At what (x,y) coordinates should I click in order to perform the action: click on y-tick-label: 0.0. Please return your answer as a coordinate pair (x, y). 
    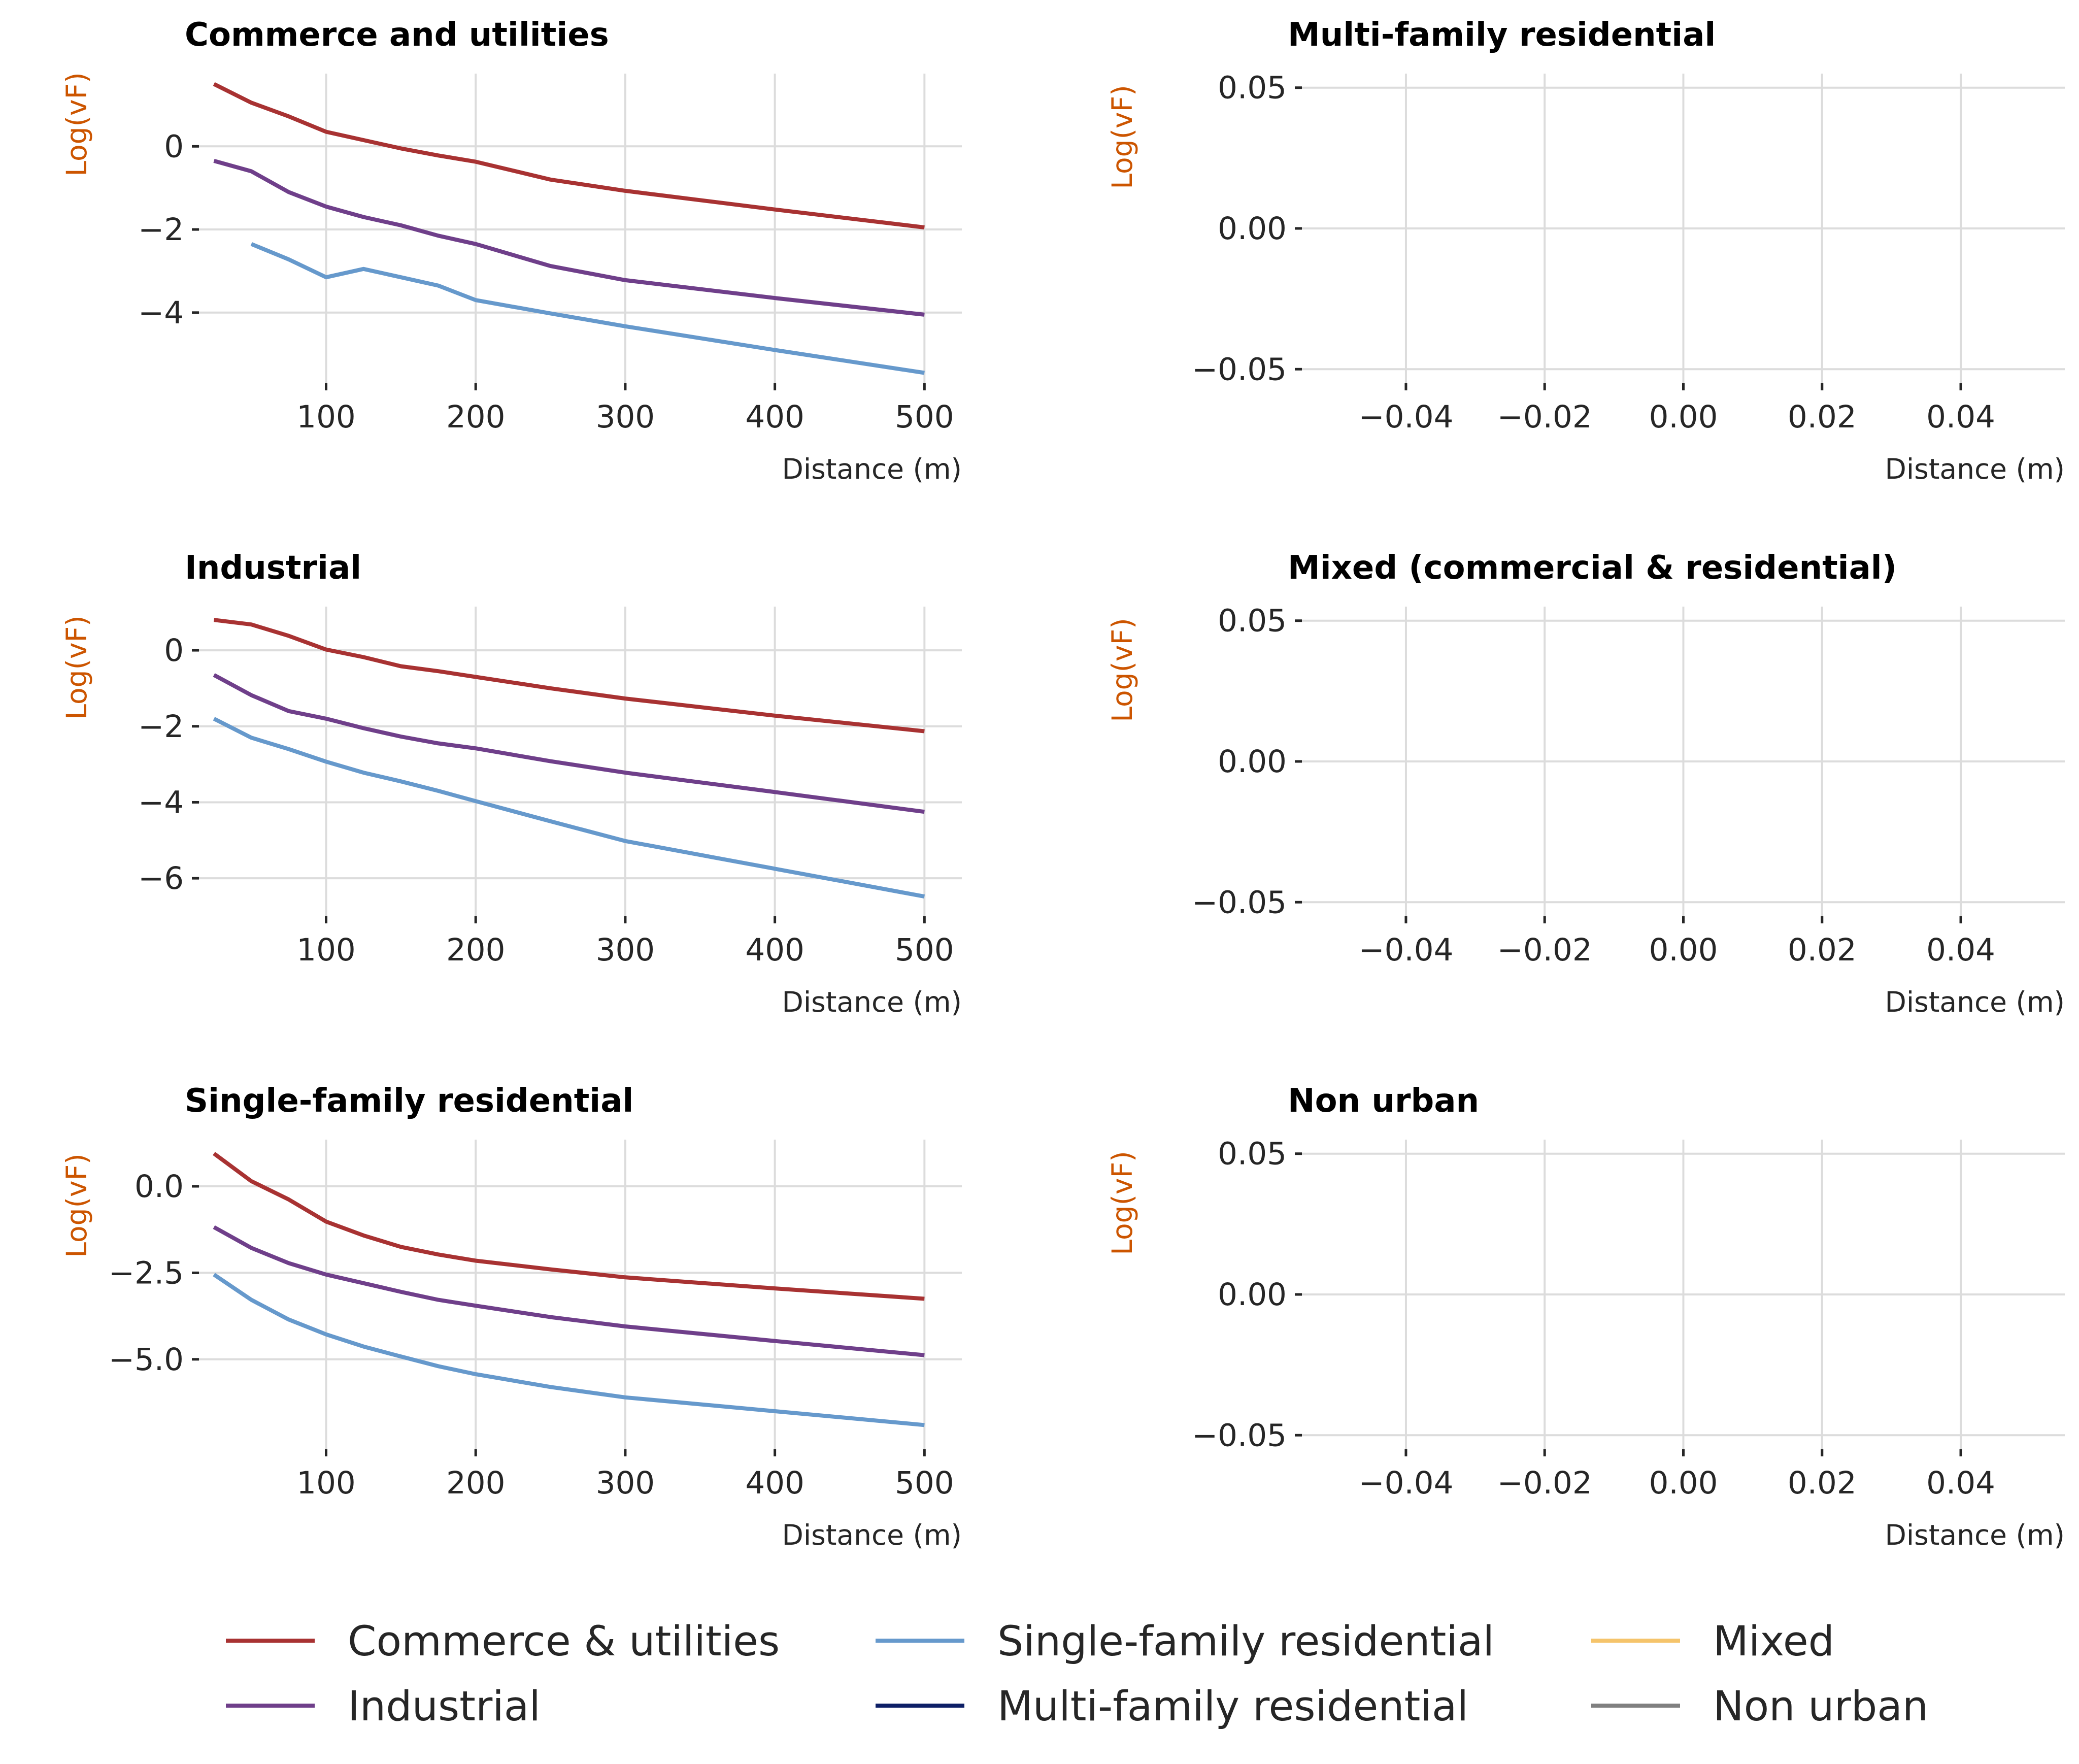
    Looking at the image, I should click on (160, 1187).